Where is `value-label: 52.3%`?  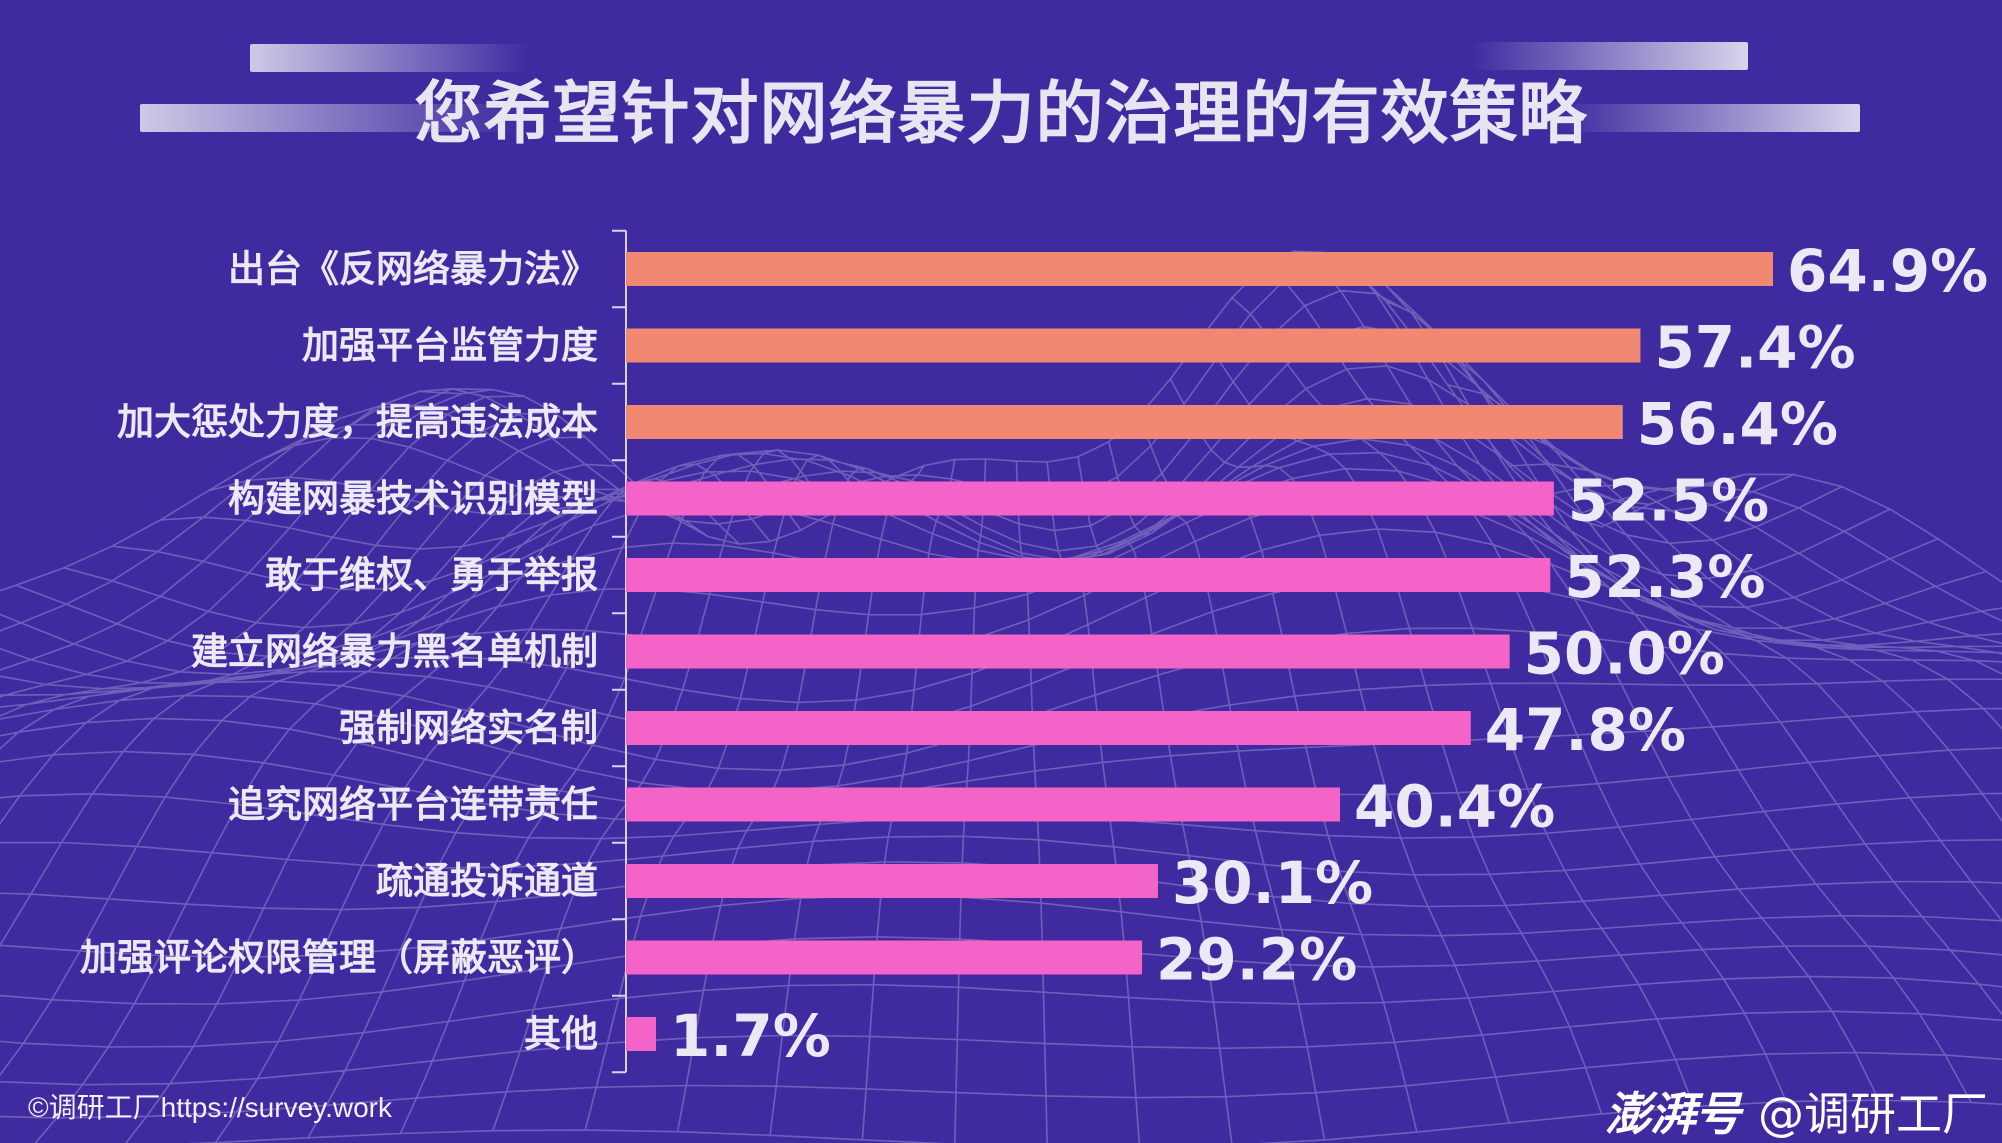
value-label: 52.3% is located at coordinates (1664, 577).